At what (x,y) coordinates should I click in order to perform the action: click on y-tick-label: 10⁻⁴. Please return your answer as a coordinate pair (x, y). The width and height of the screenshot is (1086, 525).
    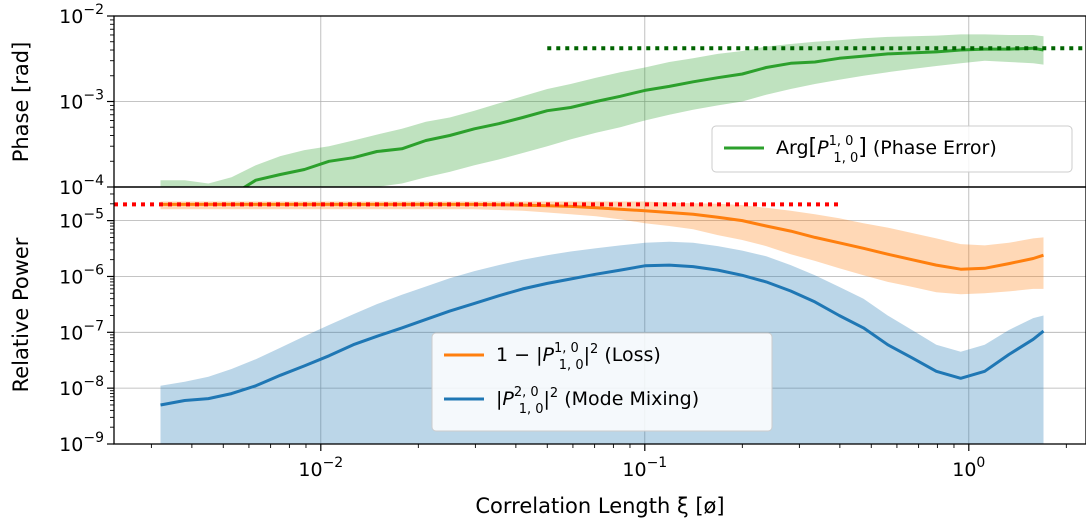
    Looking at the image, I should click on (81, 186).